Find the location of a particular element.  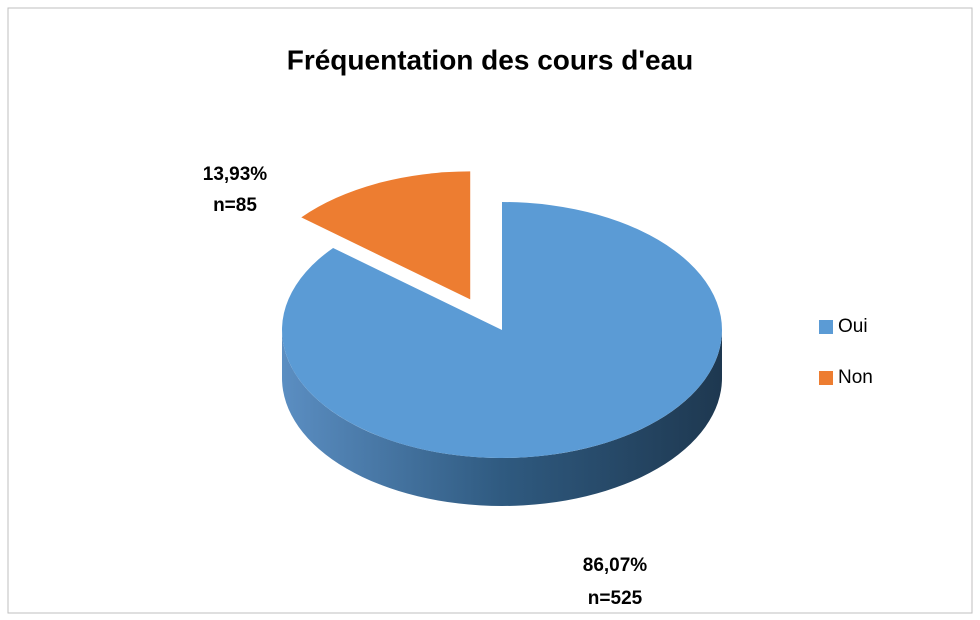

legend: Oui Non is located at coordinates (846, 352).